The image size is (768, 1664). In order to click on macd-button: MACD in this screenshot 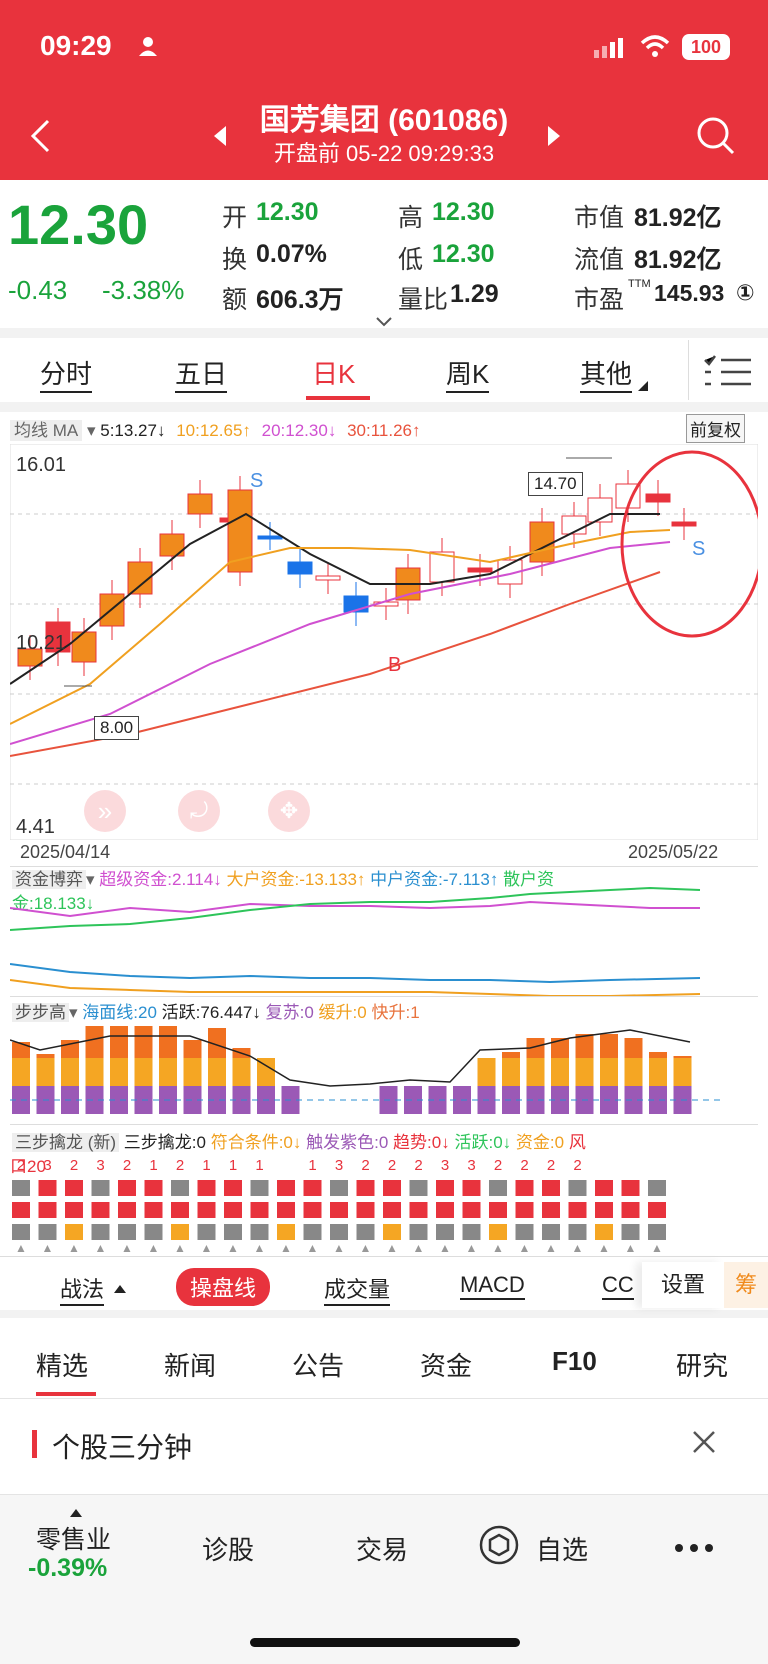, I will do `click(492, 1286)`.